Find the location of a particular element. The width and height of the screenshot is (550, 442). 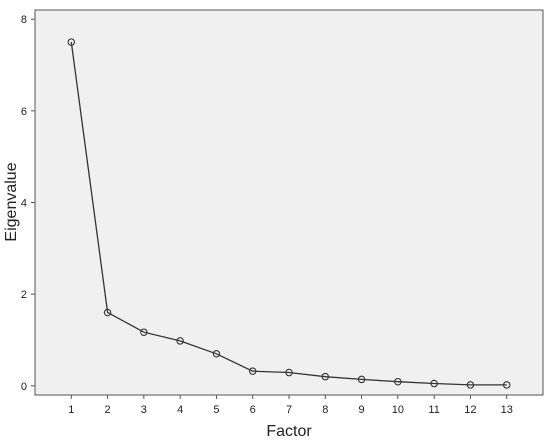

x-axis-ticks: 1 2 3 4 5 6 7 8 9 10 11 12 13 is located at coordinates (290, 405).